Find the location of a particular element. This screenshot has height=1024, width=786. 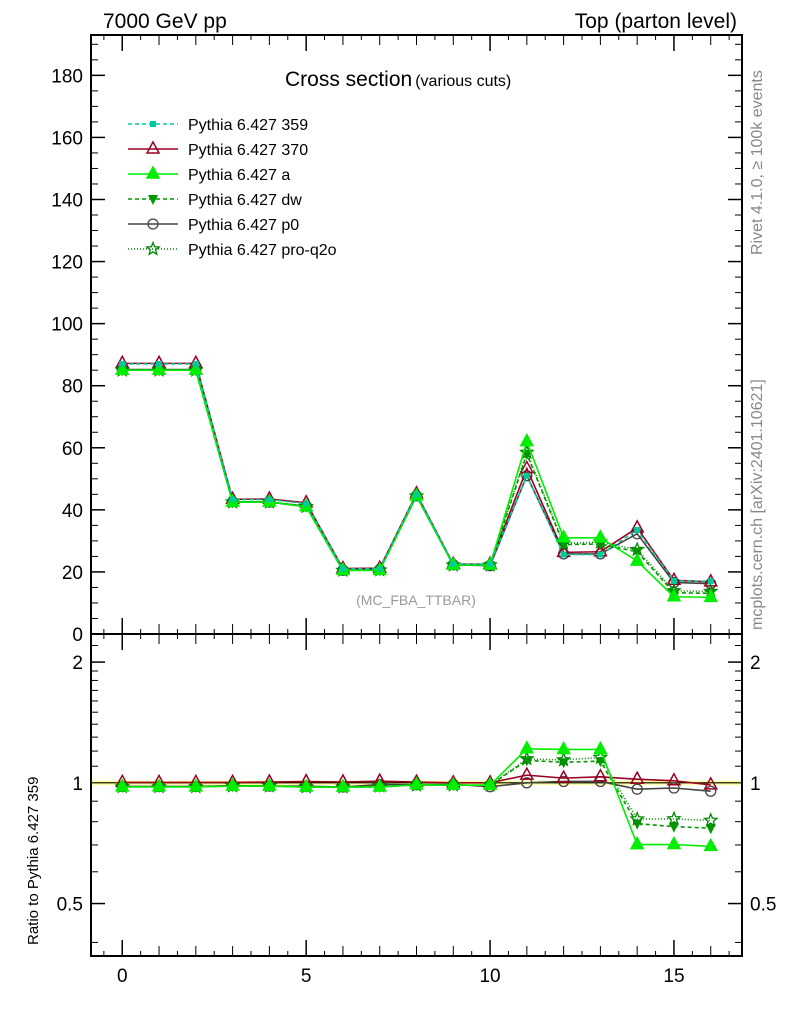

side-label-top: Rivet 4.1.0, ≥ 100k events is located at coordinates (757, 162).